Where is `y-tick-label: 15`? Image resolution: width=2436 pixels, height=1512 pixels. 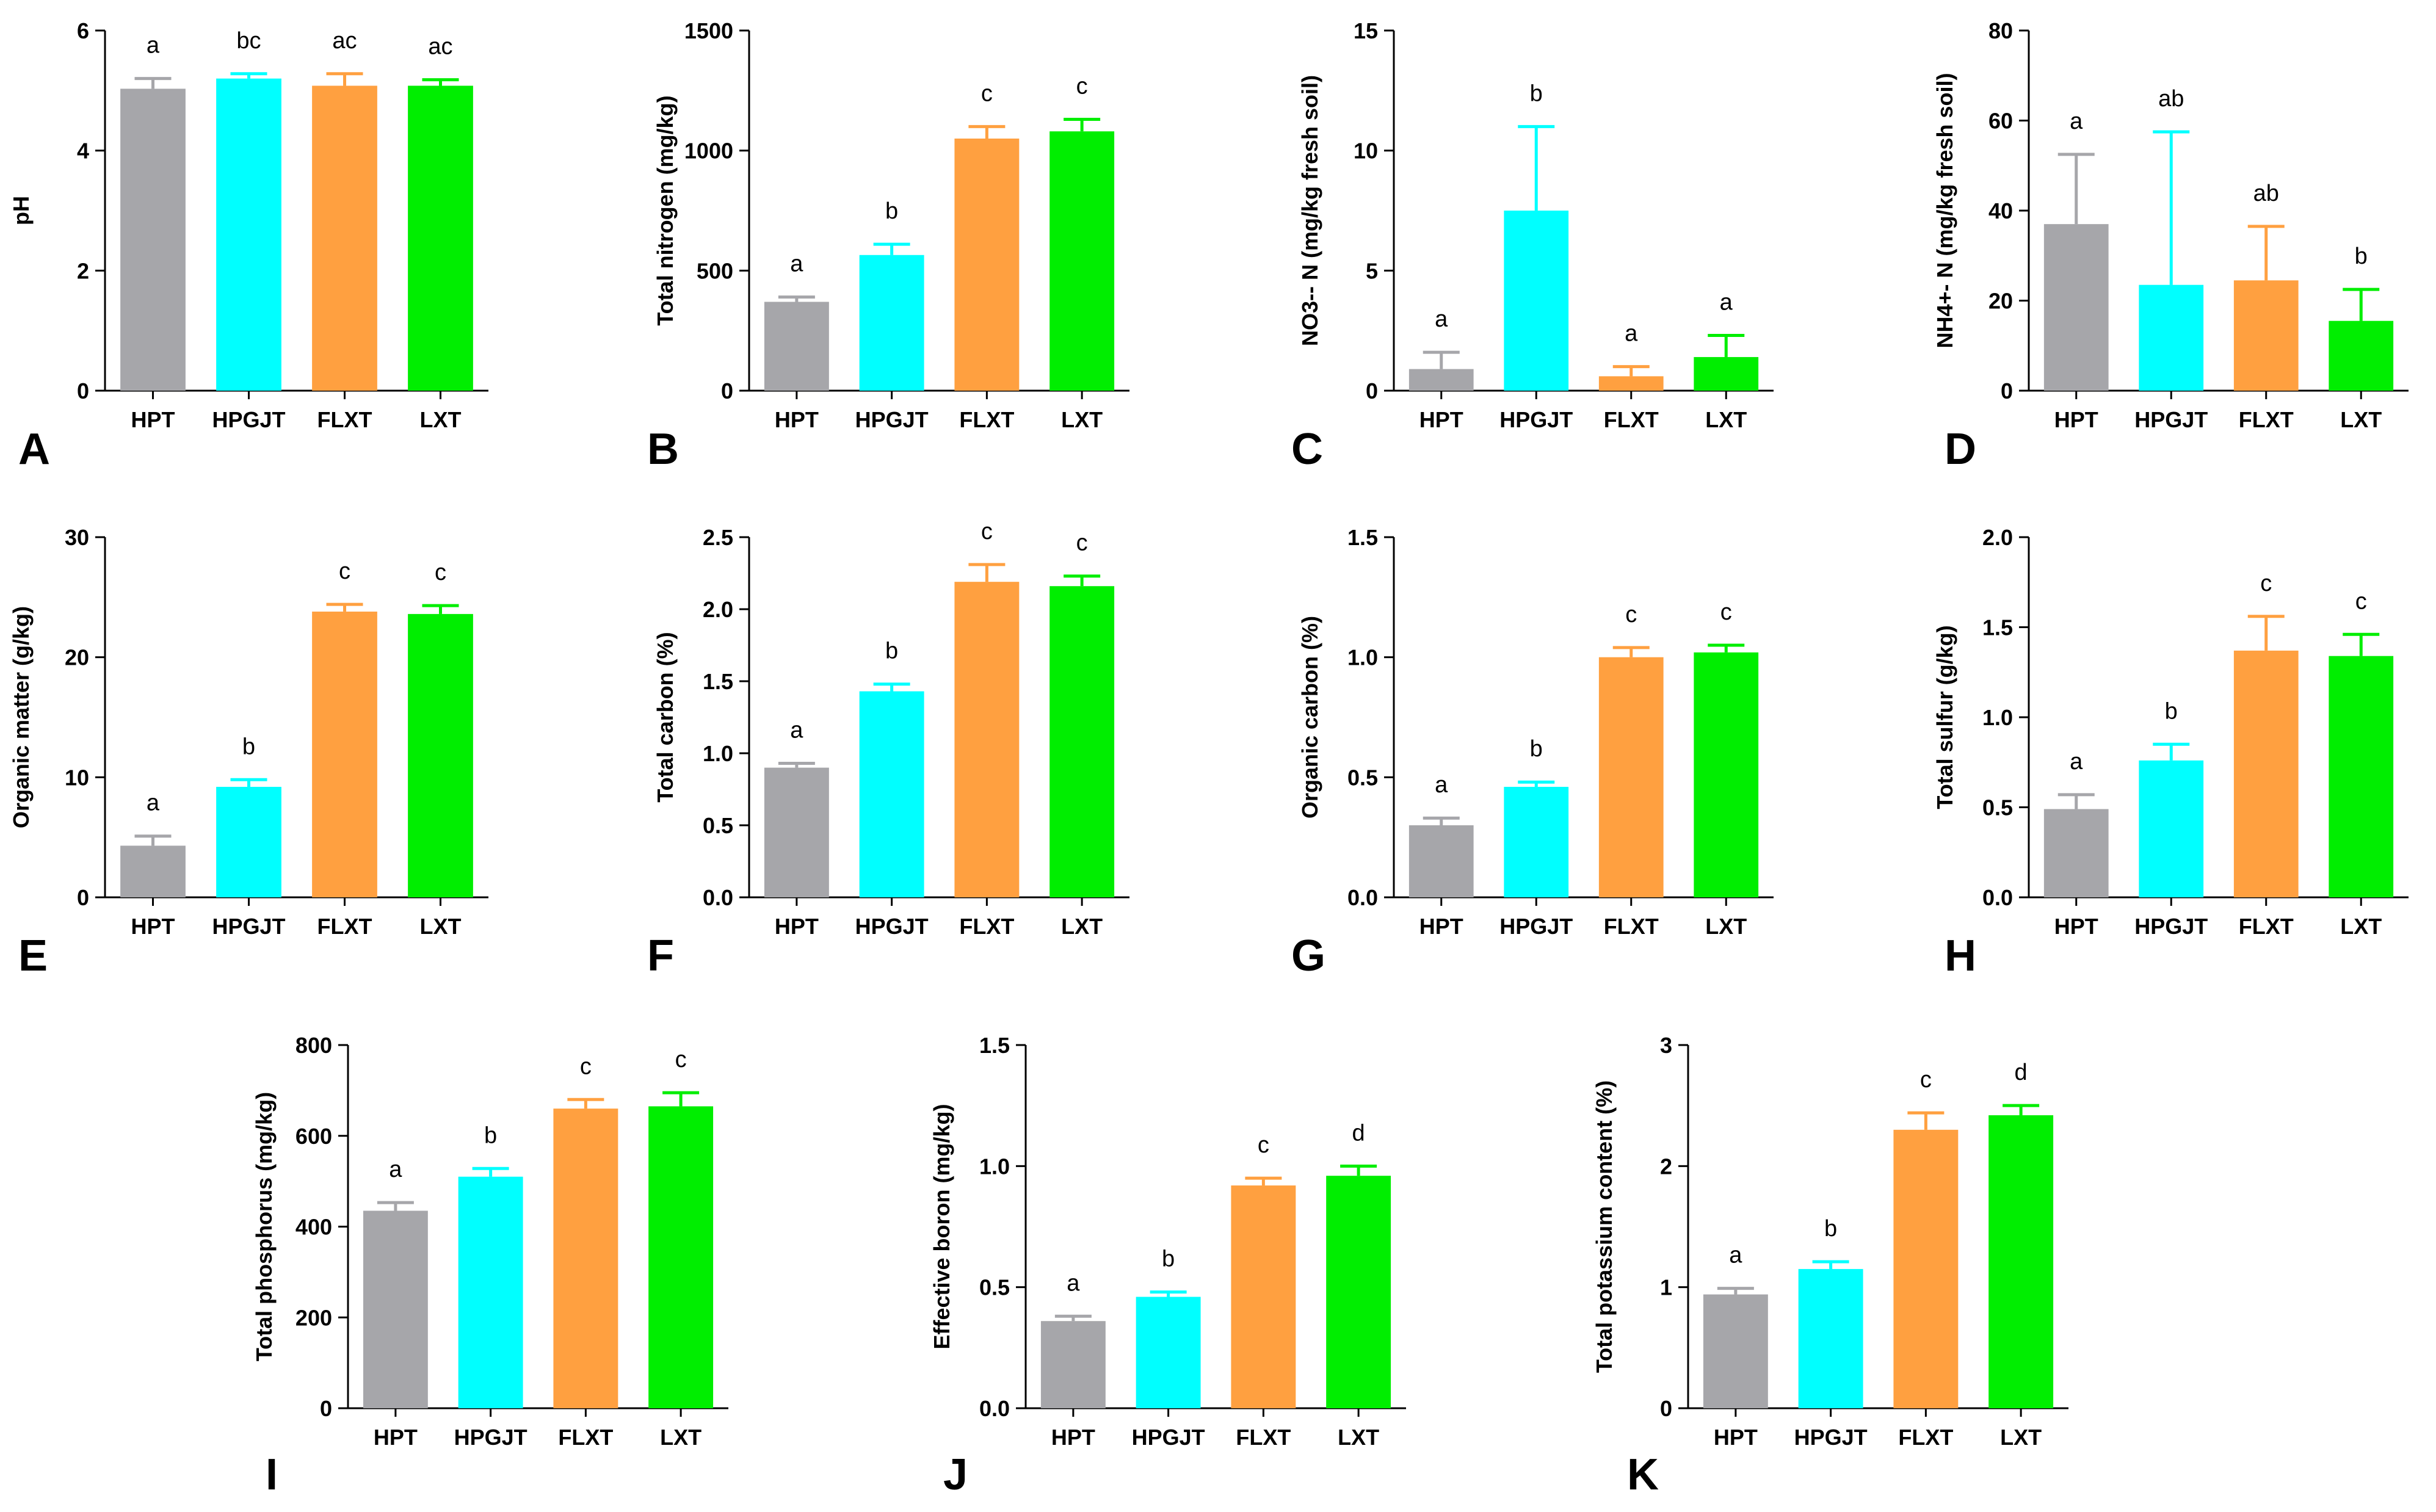
y-tick-label: 15 is located at coordinates (1366, 30).